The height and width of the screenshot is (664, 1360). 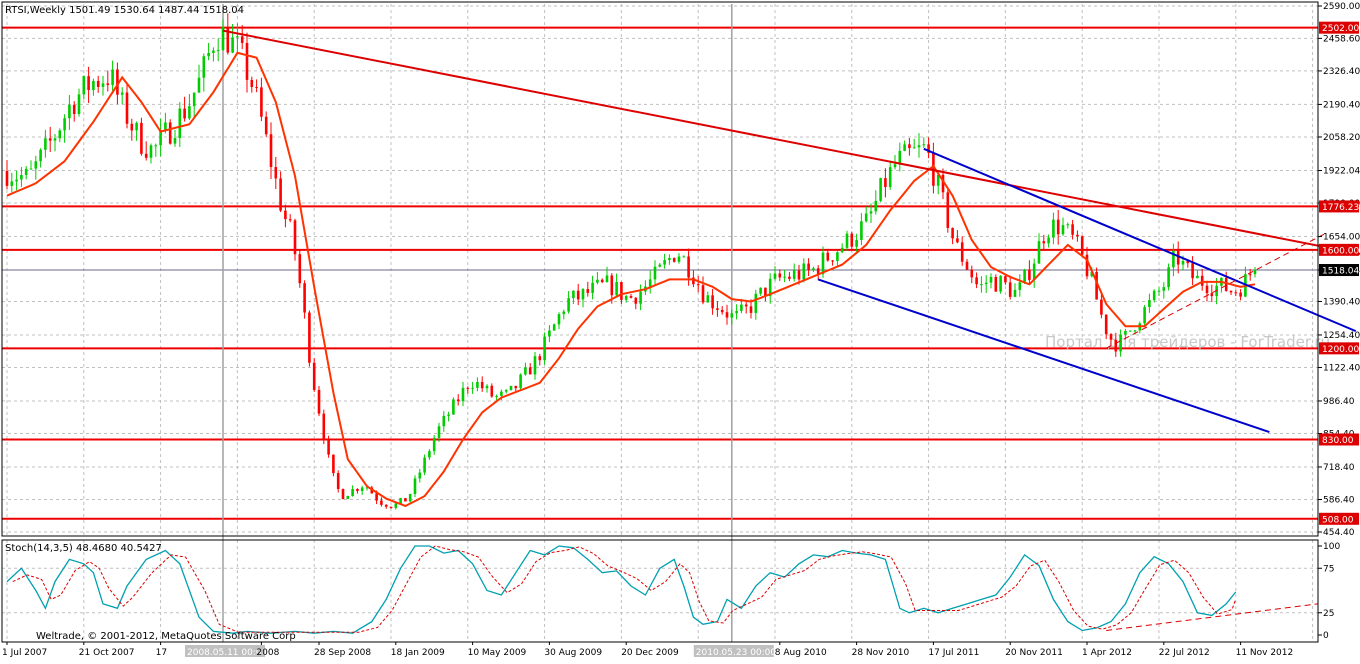 What do you see at coordinates (1341, 336) in the screenshot?
I see `price-tick-label: 1254.40` at bounding box center [1341, 336].